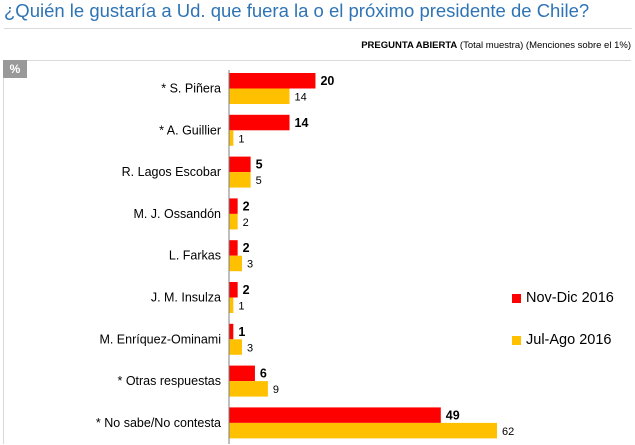  I want to click on question-type: PREGUNTA ABIERTA, so click(409, 45).